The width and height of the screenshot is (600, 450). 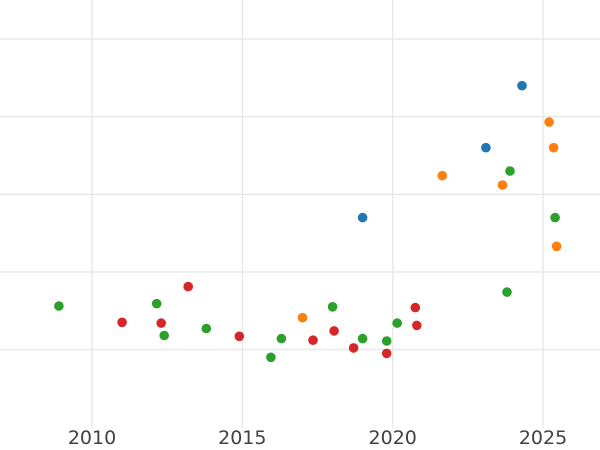 What do you see at coordinates (92, 438) in the screenshot?
I see `x-tick-label: 2010` at bounding box center [92, 438].